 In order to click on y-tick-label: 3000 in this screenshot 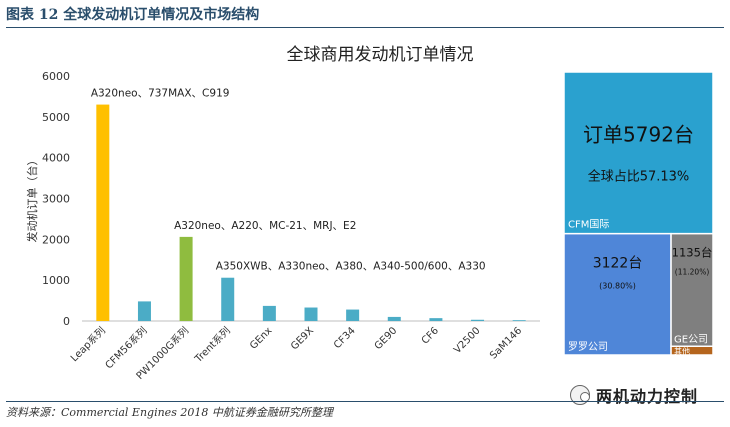, I will do `click(56, 199)`.